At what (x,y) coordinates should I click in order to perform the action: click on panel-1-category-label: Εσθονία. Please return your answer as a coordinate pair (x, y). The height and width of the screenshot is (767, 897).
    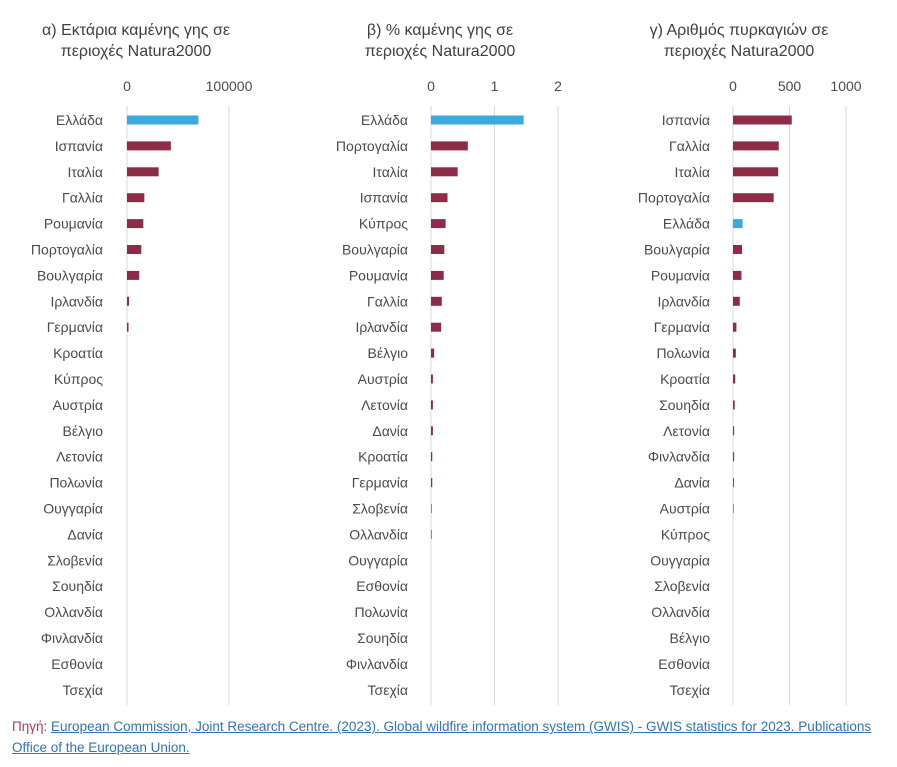
    Looking at the image, I should click on (77, 664).